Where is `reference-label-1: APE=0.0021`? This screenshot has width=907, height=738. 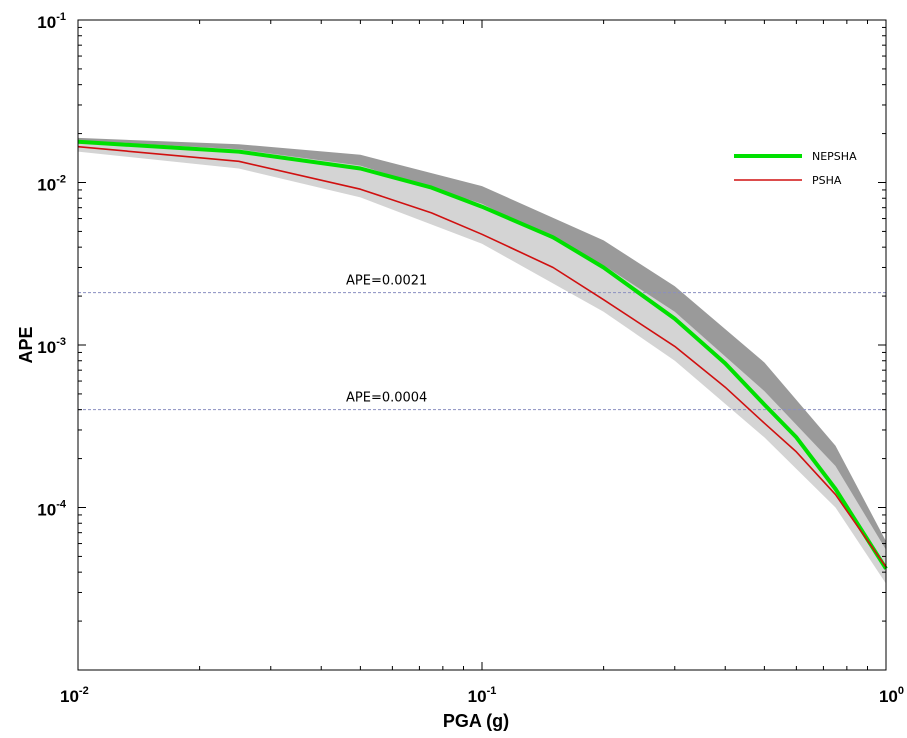 reference-label-1: APE=0.0021 is located at coordinates (386, 281).